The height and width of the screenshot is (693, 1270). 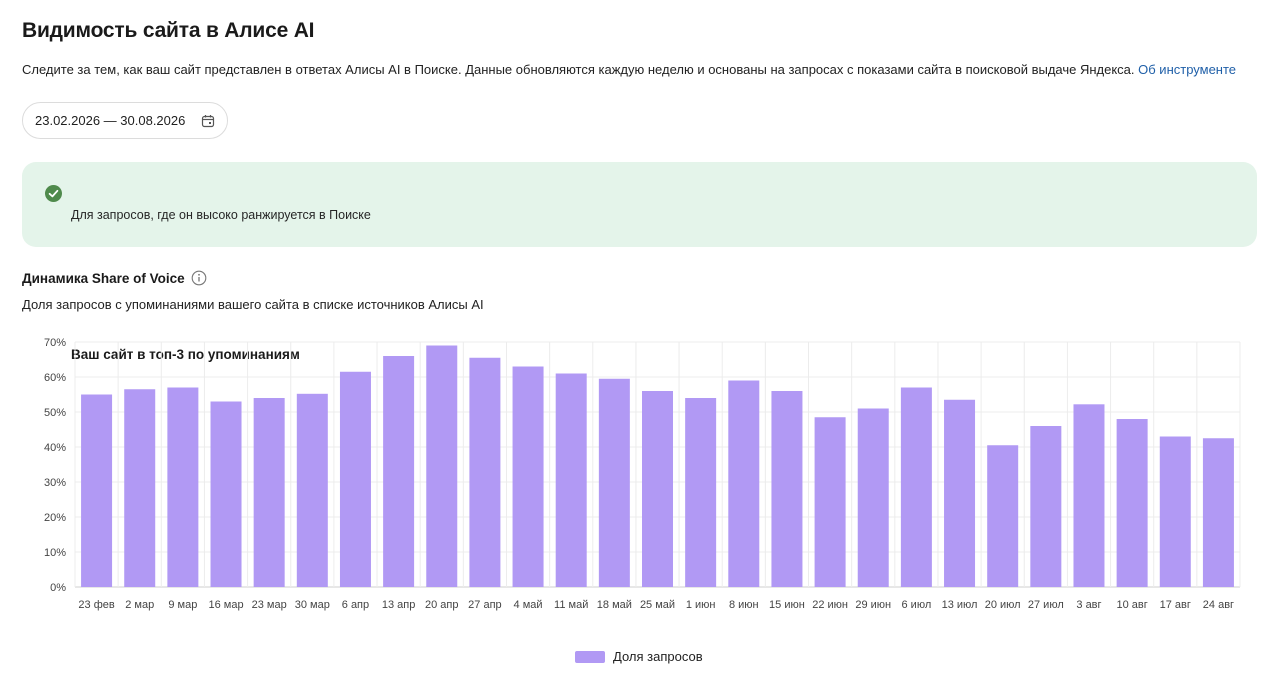 What do you see at coordinates (744, 605) in the screenshot?
I see `x-tick-label: 8 июн` at bounding box center [744, 605].